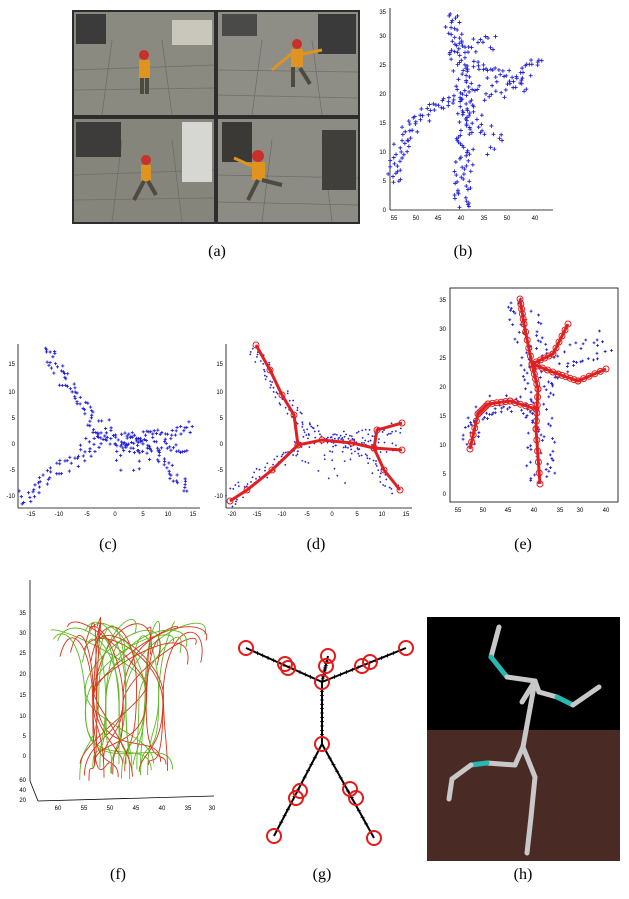  I want to click on bone-segment, so click(450, 789).